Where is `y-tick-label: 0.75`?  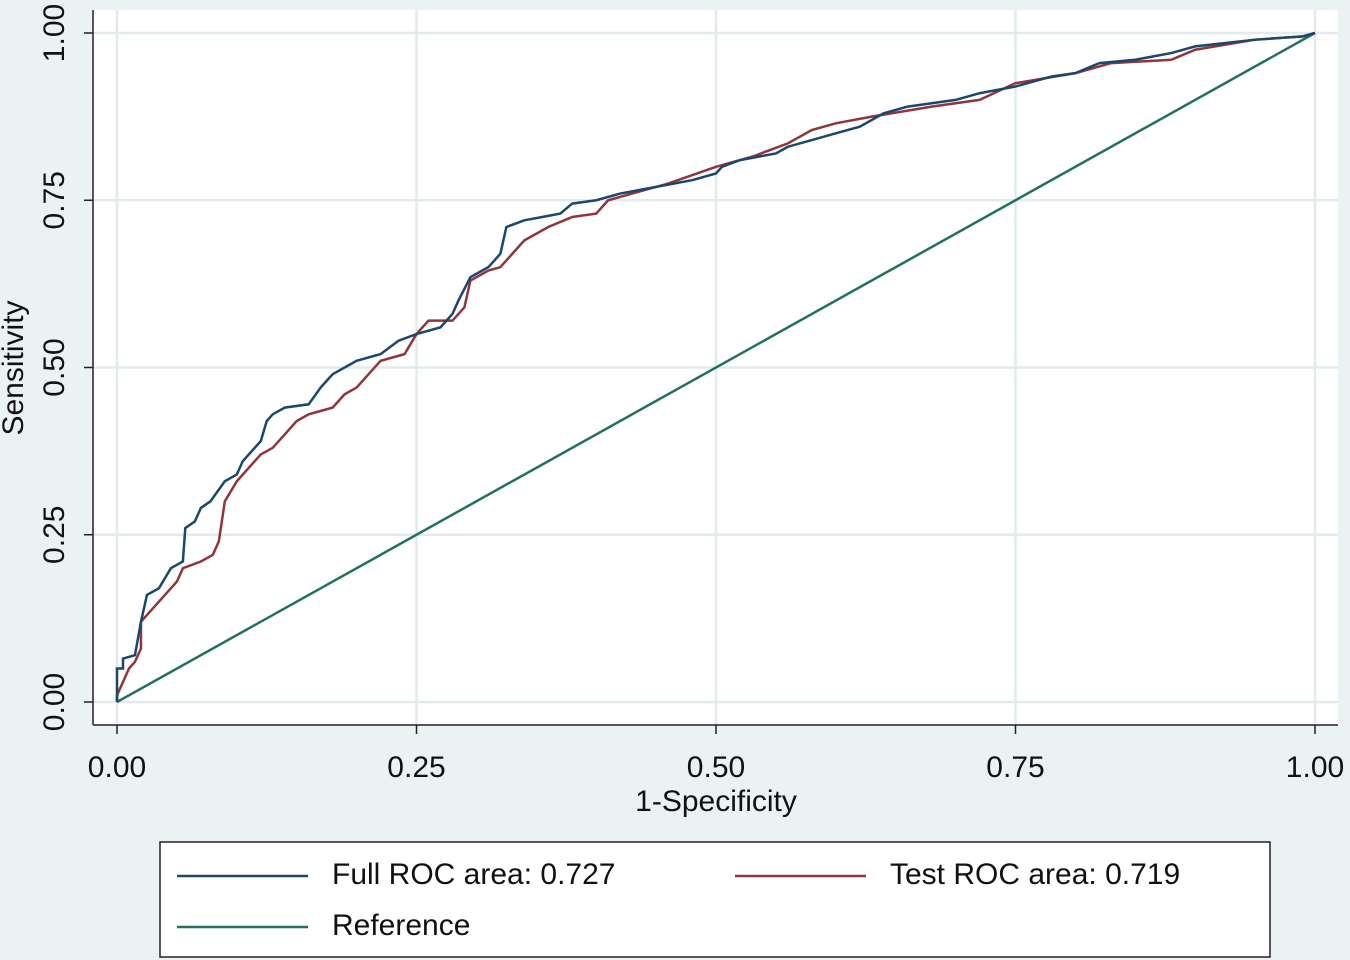
y-tick-label: 0.75 is located at coordinates (54, 200).